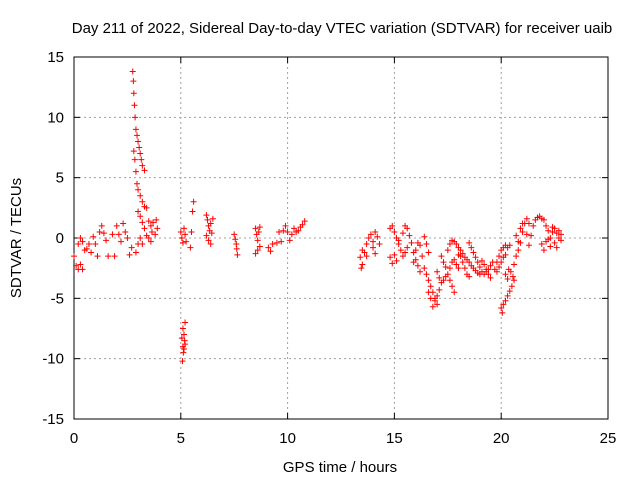  Describe the element at coordinates (501, 438) in the screenshot. I see `x-tick-label: 20` at that location.